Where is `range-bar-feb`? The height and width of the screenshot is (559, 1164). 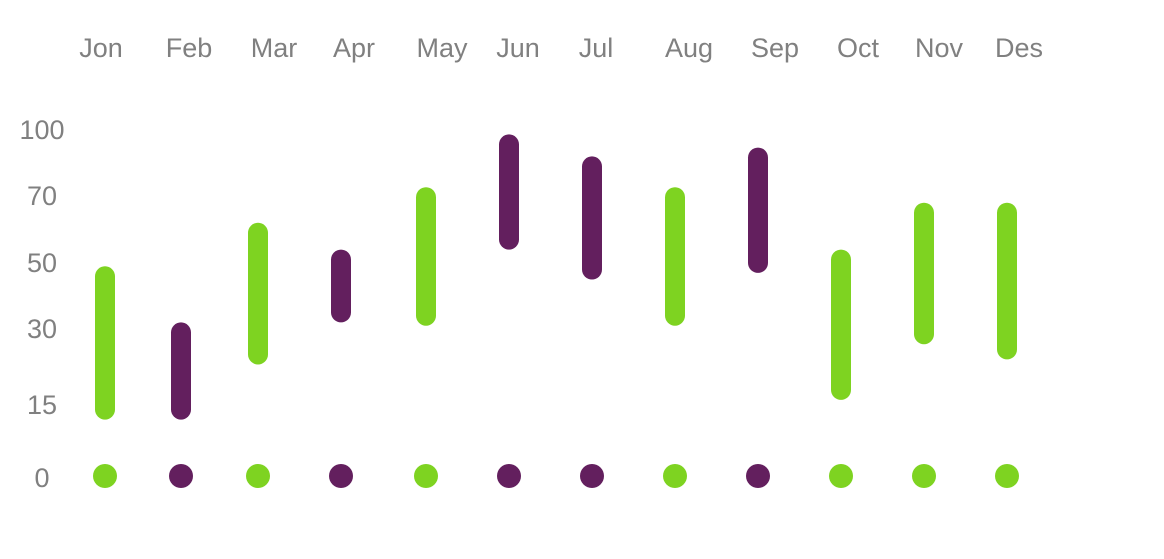 range-bar-feb is located at coordinates (181, 371).